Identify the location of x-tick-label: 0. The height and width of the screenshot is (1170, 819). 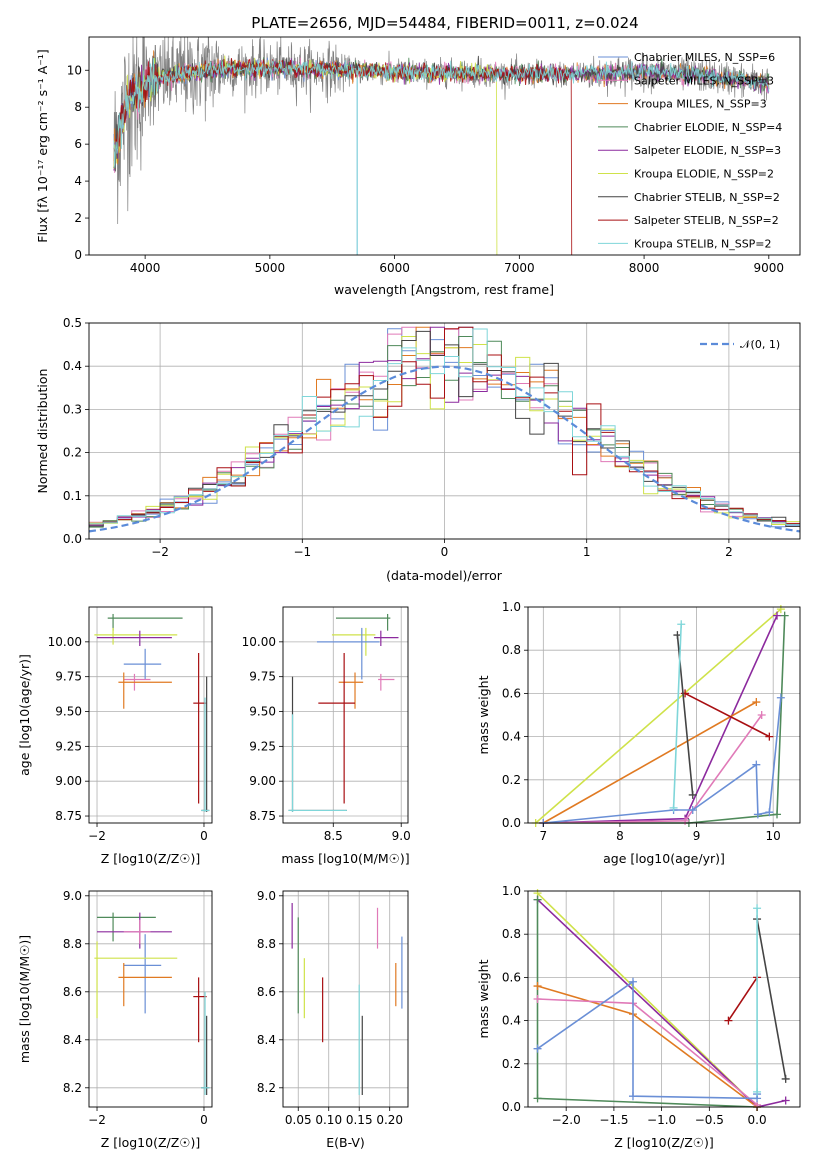
(445, 552).